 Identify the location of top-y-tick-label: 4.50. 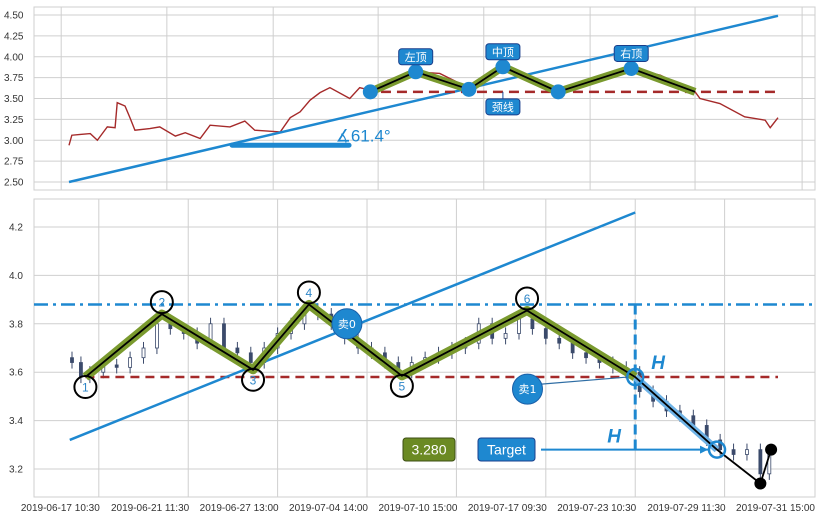
(14, 16).